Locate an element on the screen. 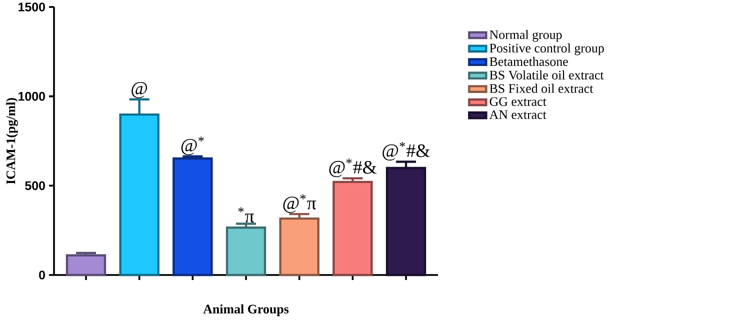  data-label: @$^{*}$ is located at coordinates (192, 146).